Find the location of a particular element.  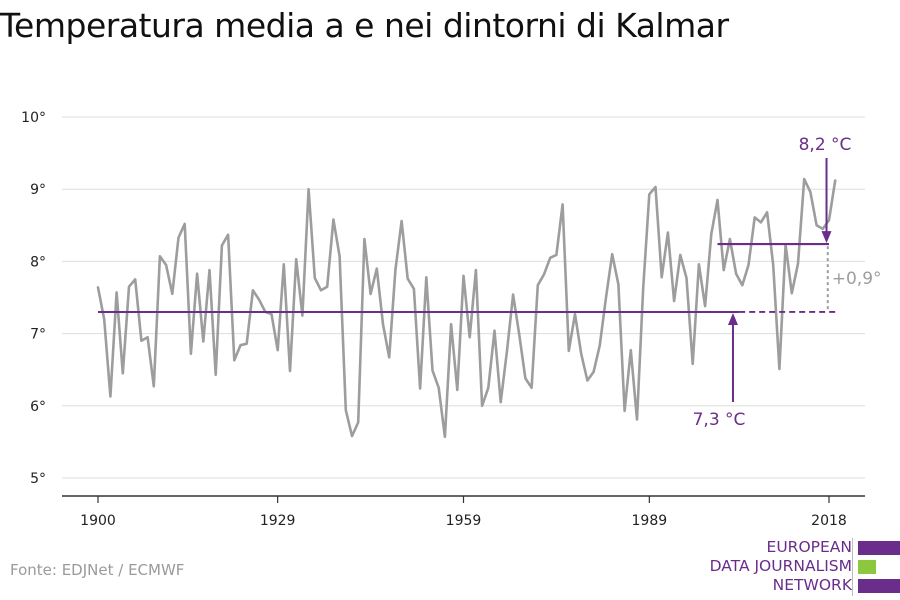

x-tick-label: 1989 is located at coordinates (650, 521).